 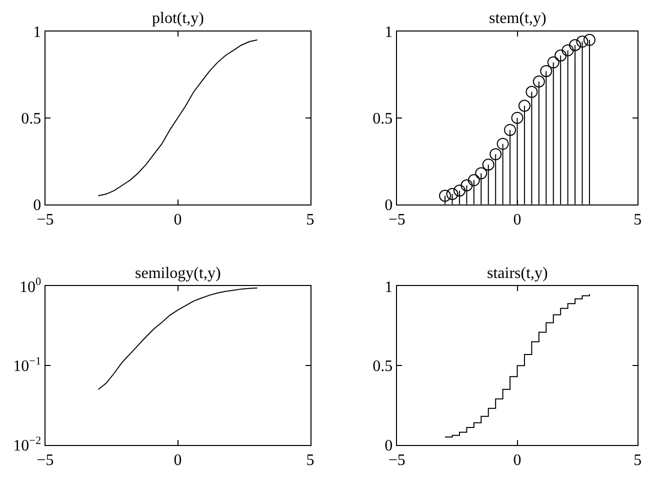 I want to click on y-tick-label: 10$^{−1}$, so click(x=27, y=365).